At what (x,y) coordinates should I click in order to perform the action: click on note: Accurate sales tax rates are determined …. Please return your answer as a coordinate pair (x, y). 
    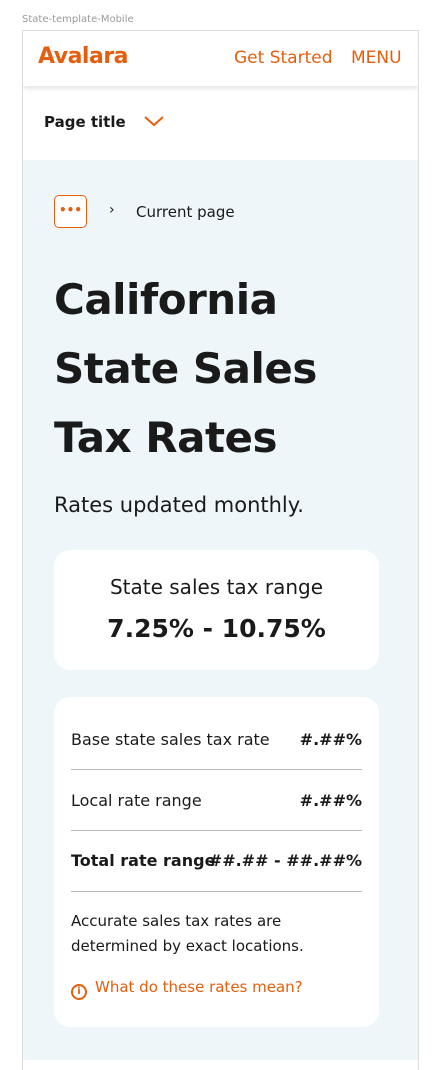
    Looking at the image, I should click on (187, 933).